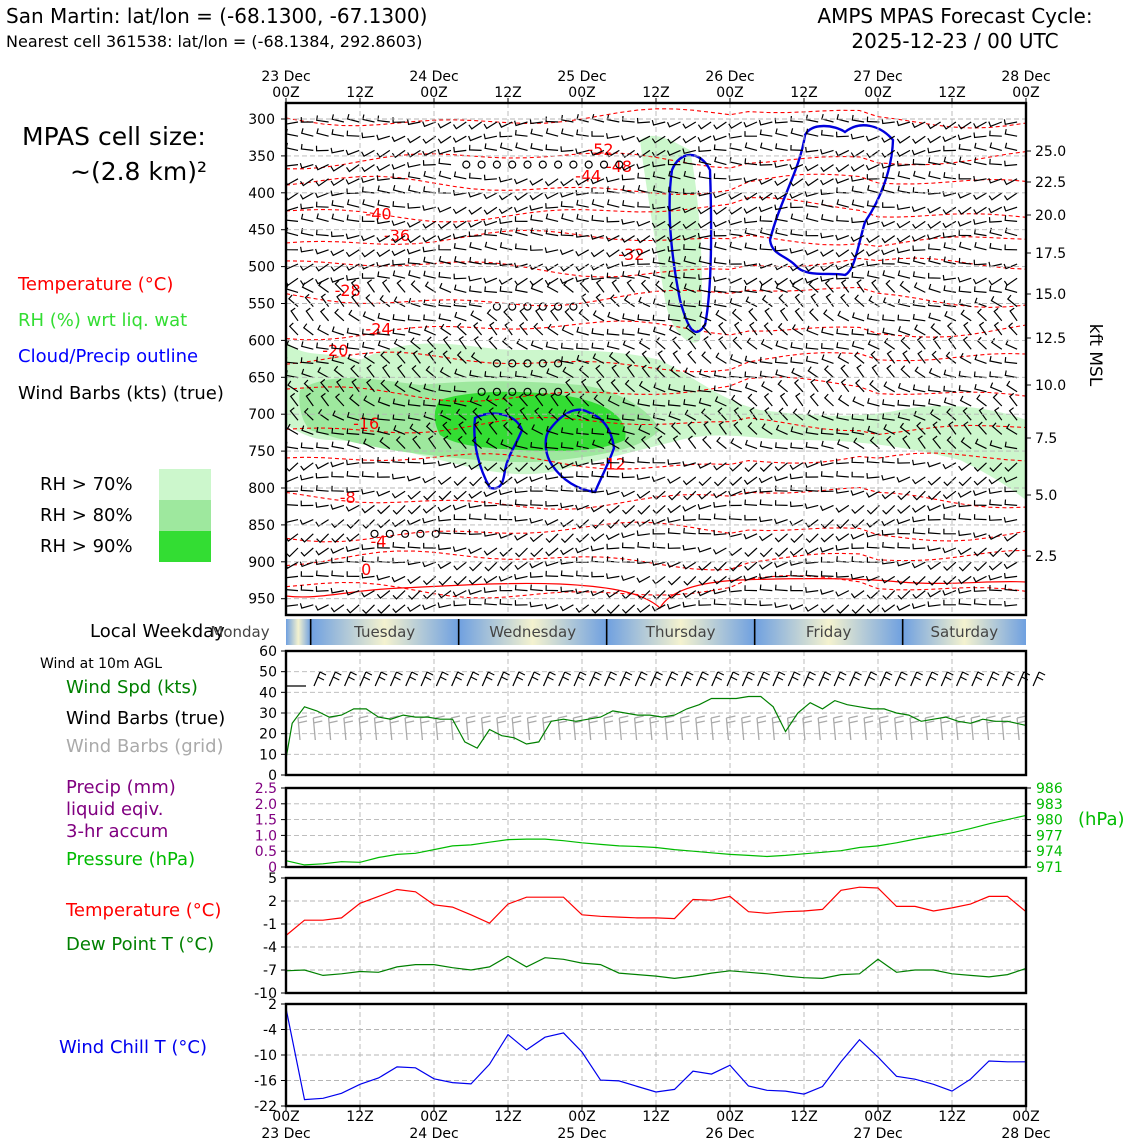 The image size is (1140, 1140). I want to click on bottom-date-label: 28 Dec, so click(1025, 1133).